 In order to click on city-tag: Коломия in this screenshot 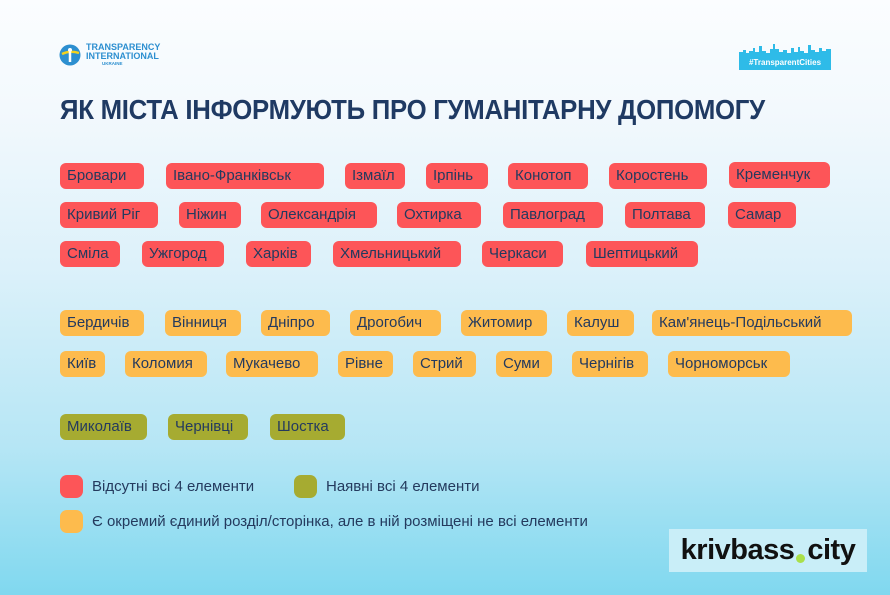, I will do `click(166, 364)`.